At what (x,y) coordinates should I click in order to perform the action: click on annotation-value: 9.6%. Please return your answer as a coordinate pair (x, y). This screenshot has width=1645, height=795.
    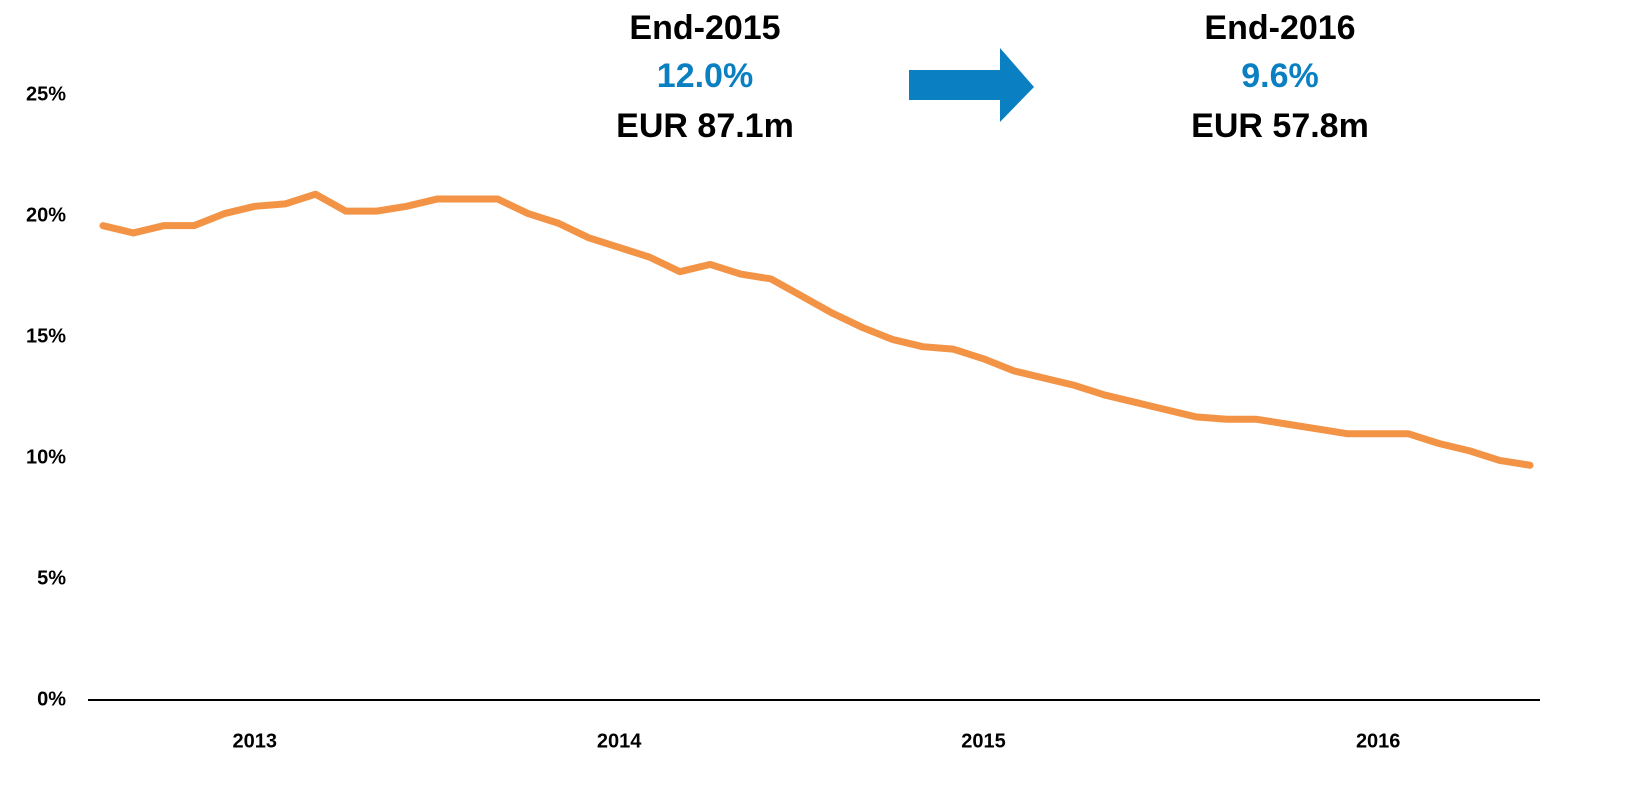
    Looking at the image, I should click on (1280, 76).